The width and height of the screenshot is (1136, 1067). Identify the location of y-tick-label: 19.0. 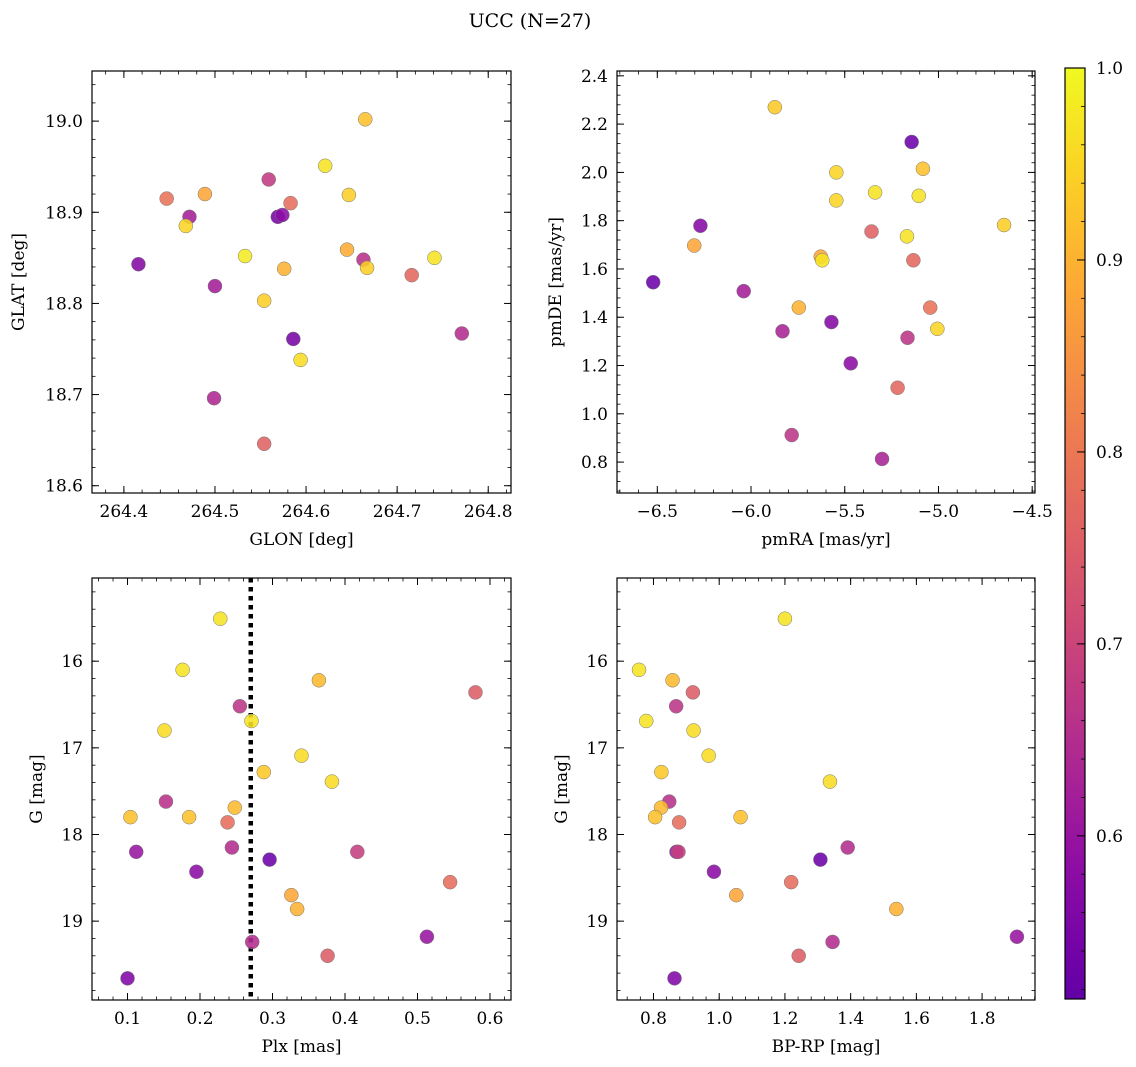
(64, 122).